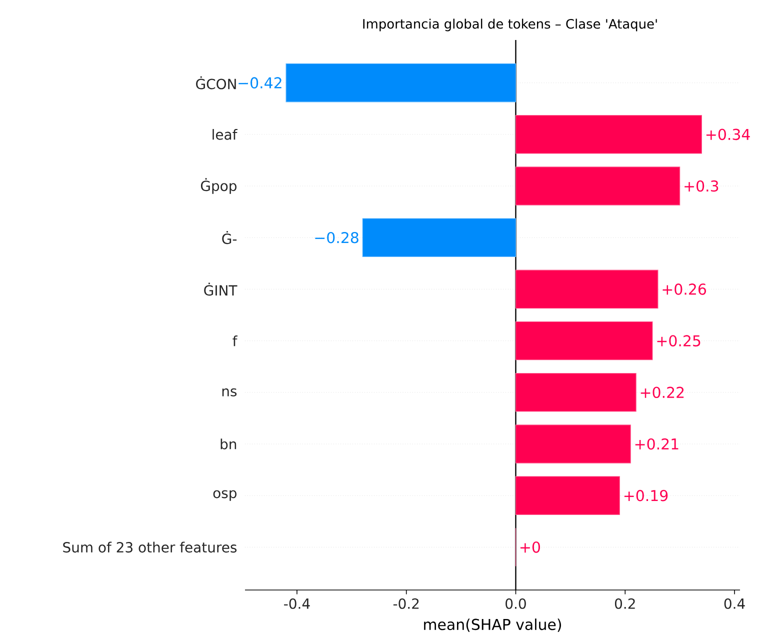 The width and height of the screenshot is (782, 635). Describe the element at coordinates (656, 444) in the screenshot. I see `data-label: +0.21` at that location.